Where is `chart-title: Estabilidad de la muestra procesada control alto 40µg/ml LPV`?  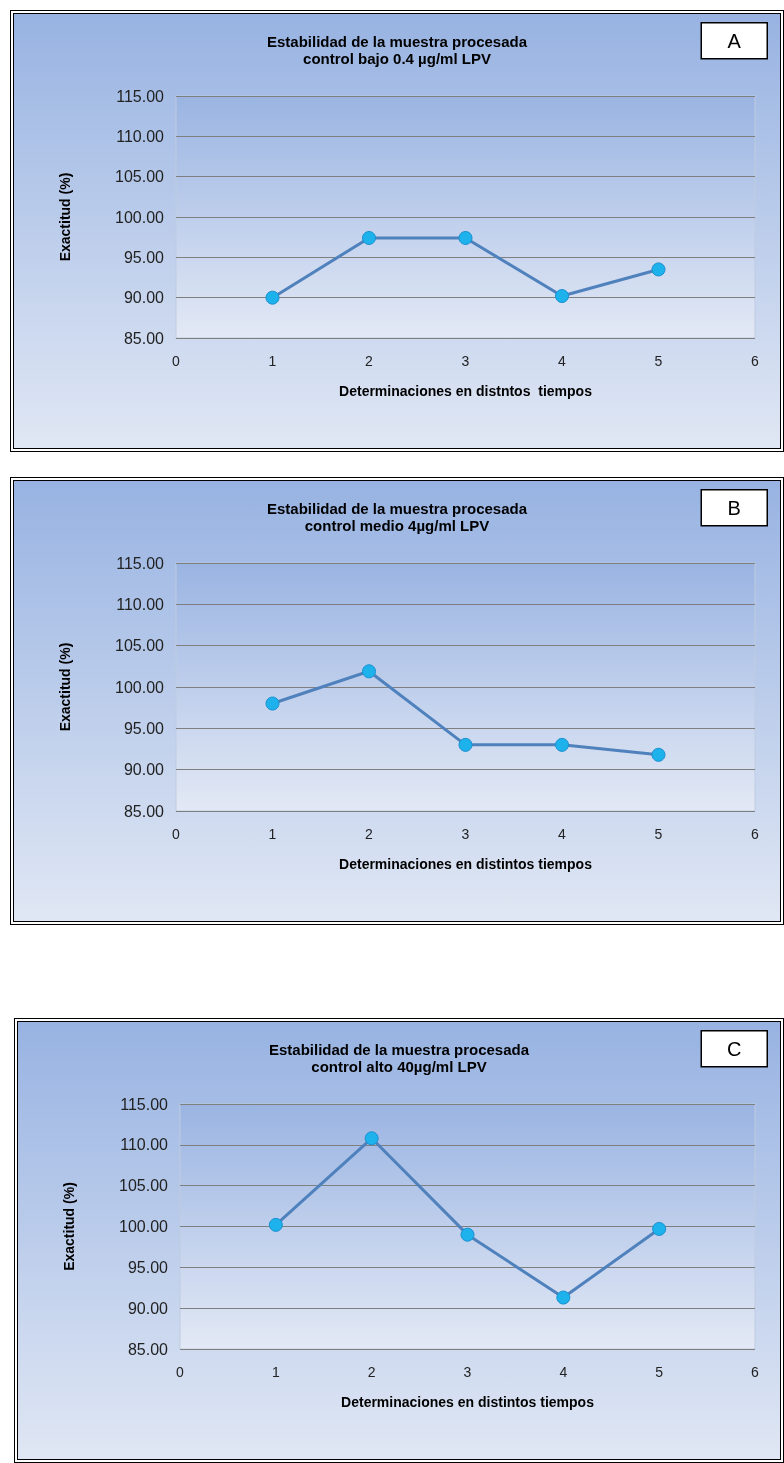 chart-title: Estabilidad de la muestra procesada control alto 40µg/ml LPV is located at coordinates (399, 1058).